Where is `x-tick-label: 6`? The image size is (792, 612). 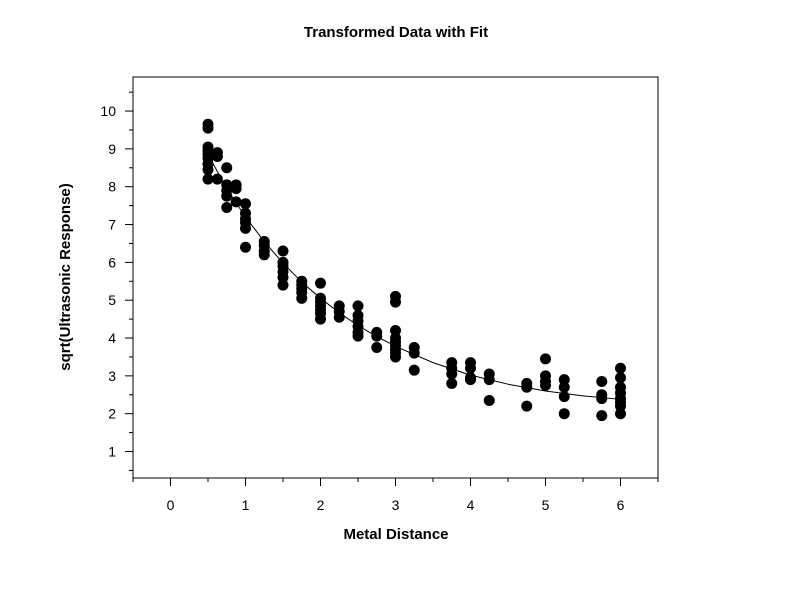
x-tick-label: 6 is located at coordinates (621, 505).